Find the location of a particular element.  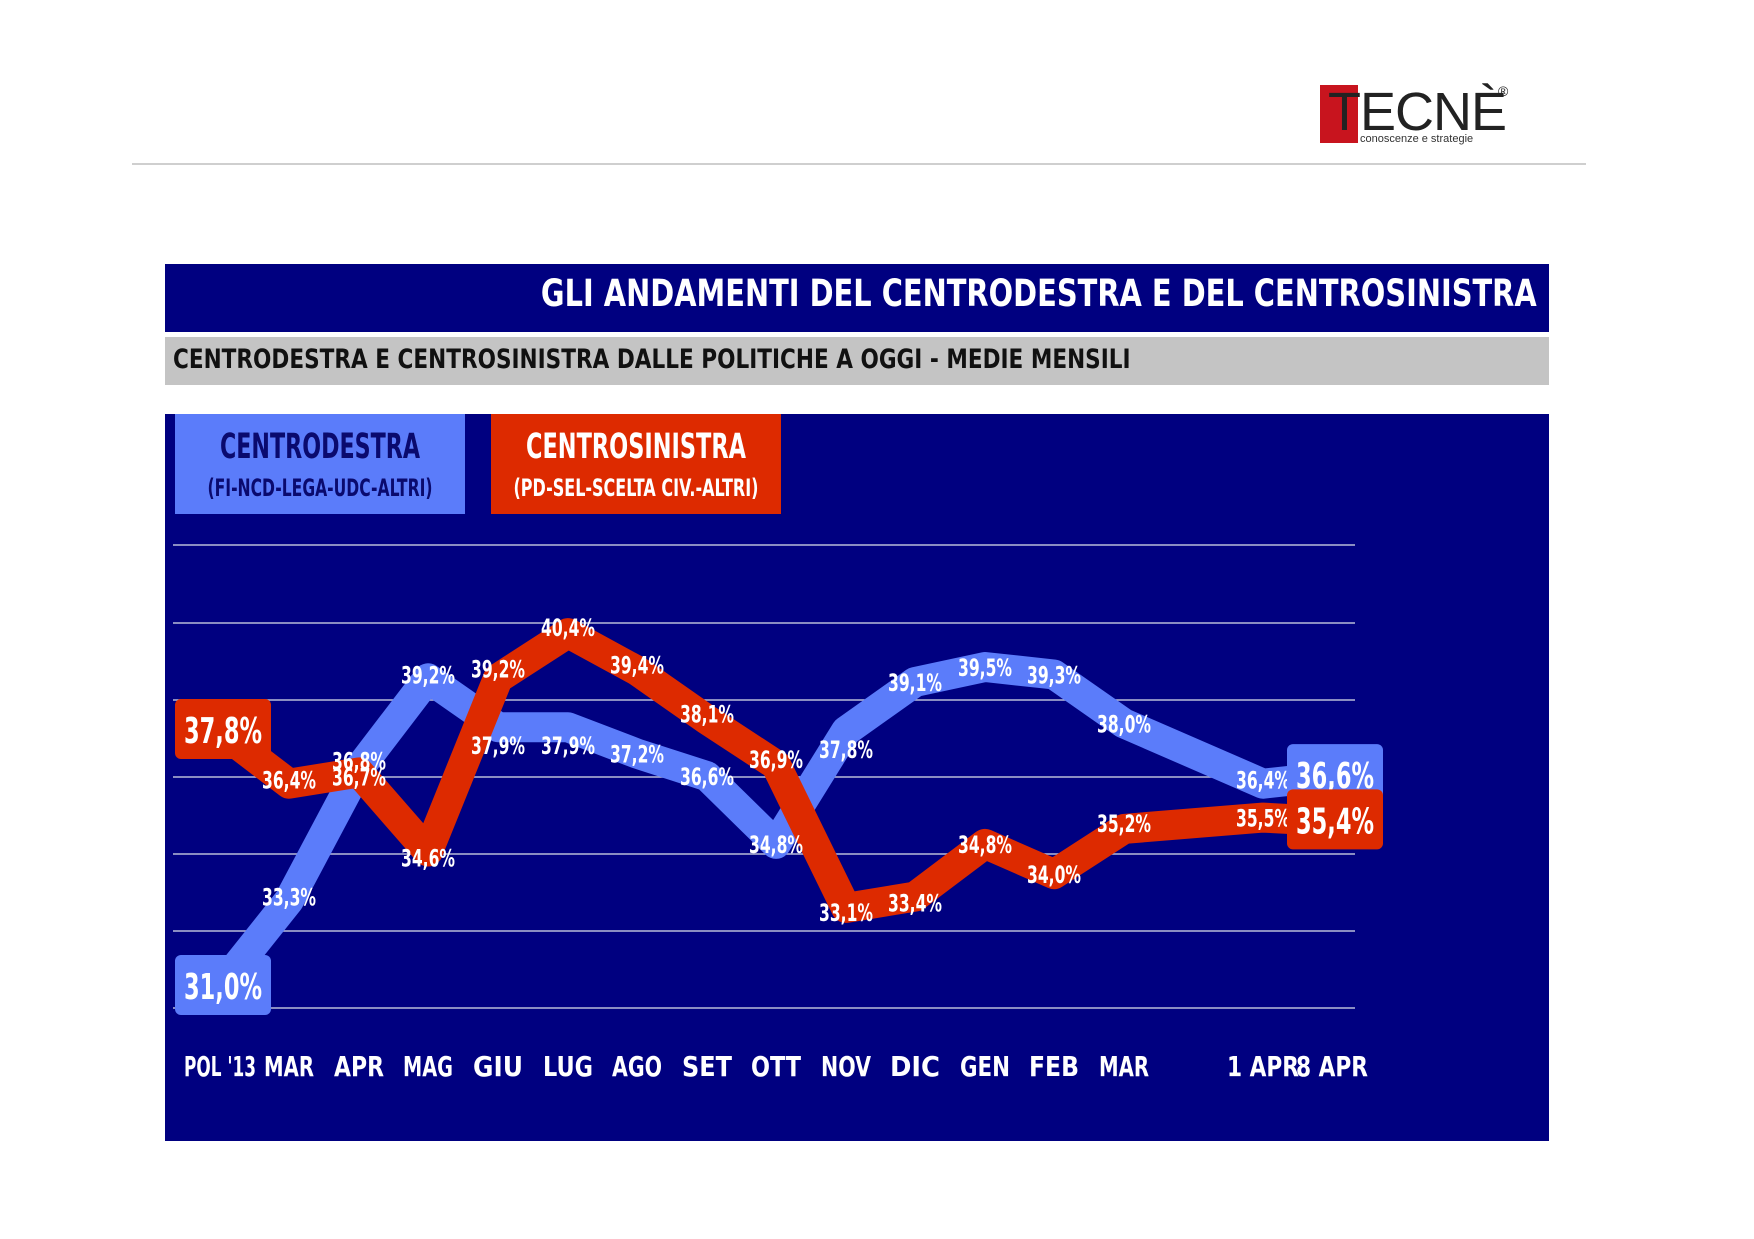

legend-centrodestra-box is located at coordinates (320, 464).